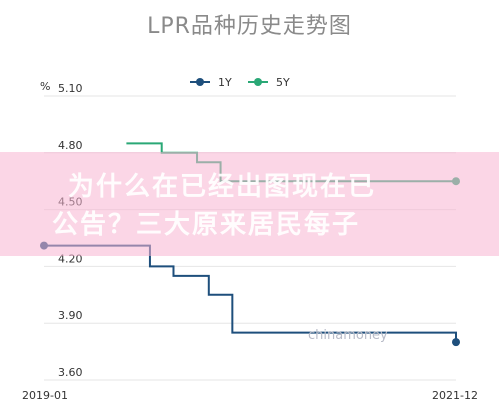 The height and width of the screenshot is (409, 499). What do you see at coordinates (70, 88) in the screenshot?
I see `y-tick-label: 5.10` at bounding box center [70, 88].